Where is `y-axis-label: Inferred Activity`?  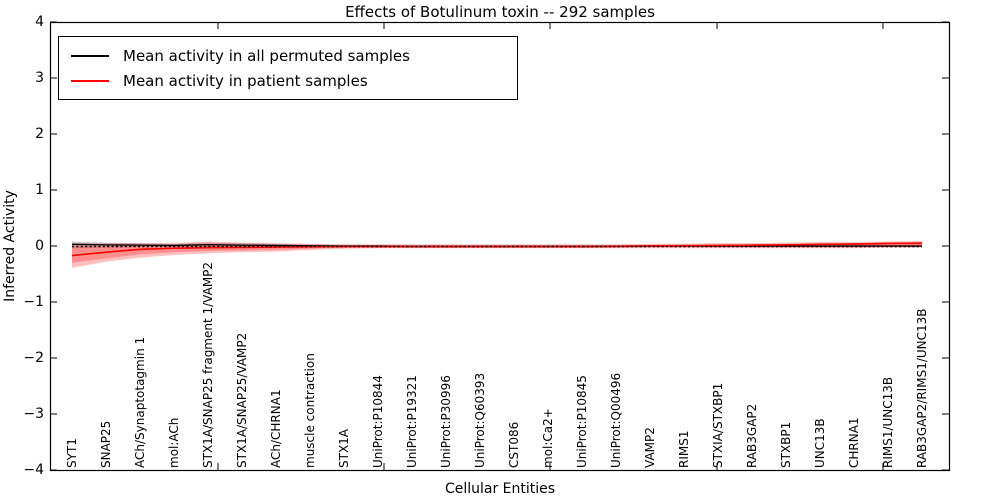 y-axis-label: Inferred Activity is located at coordinates (10, 246).